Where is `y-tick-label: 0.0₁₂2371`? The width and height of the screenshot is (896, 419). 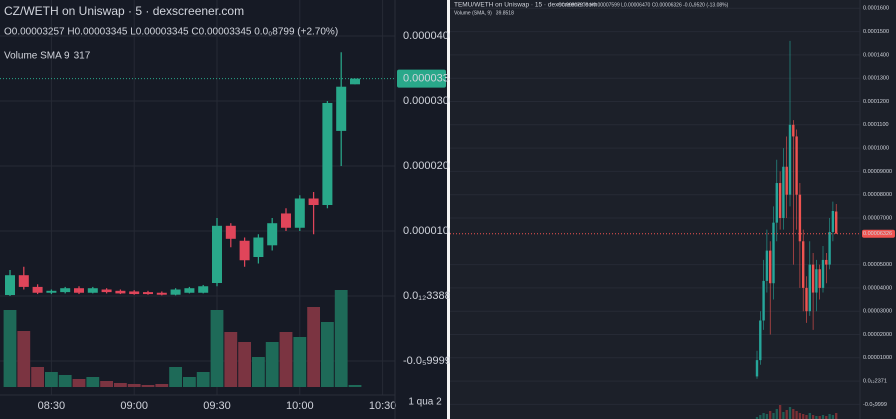 y-tick-label: 0.0₁₂2371 is located at coordinates (875, 382).